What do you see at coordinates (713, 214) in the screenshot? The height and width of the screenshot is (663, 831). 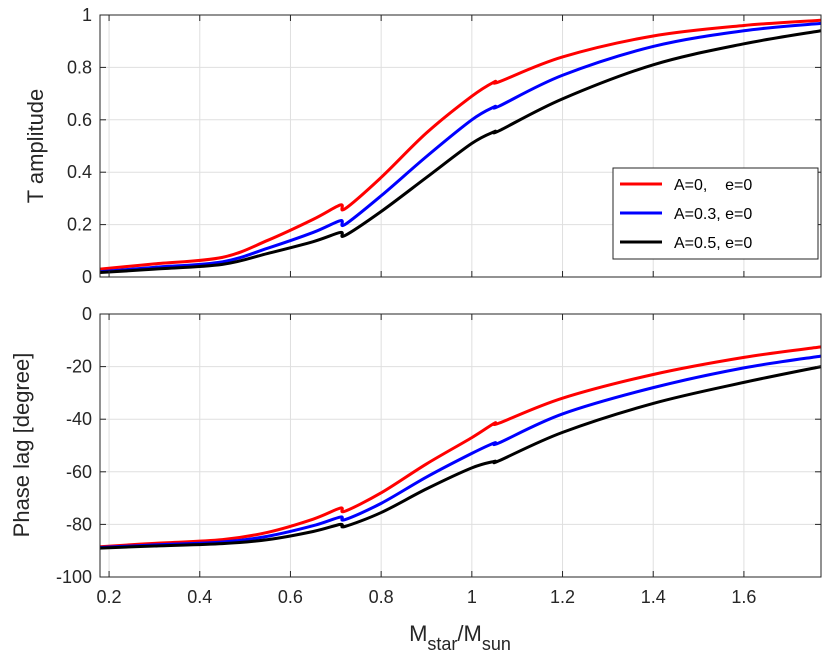 I see `legend-label-1: A=0.3, e=0` at bounding box center [713, 214].